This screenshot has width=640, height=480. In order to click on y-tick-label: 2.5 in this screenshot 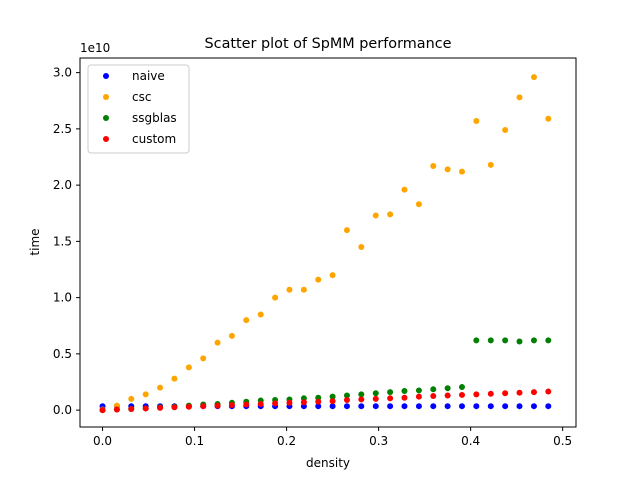, I will do `click(62, 129)`.